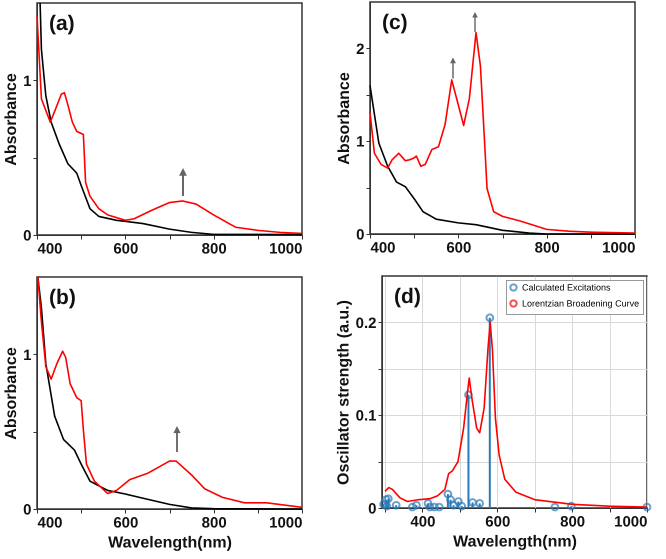  What do you see at coordinates (344, 392) in the screenshot?
I see `y-axis-title: Oscillator strength (a.u.)` at bounding box center [344, 392].